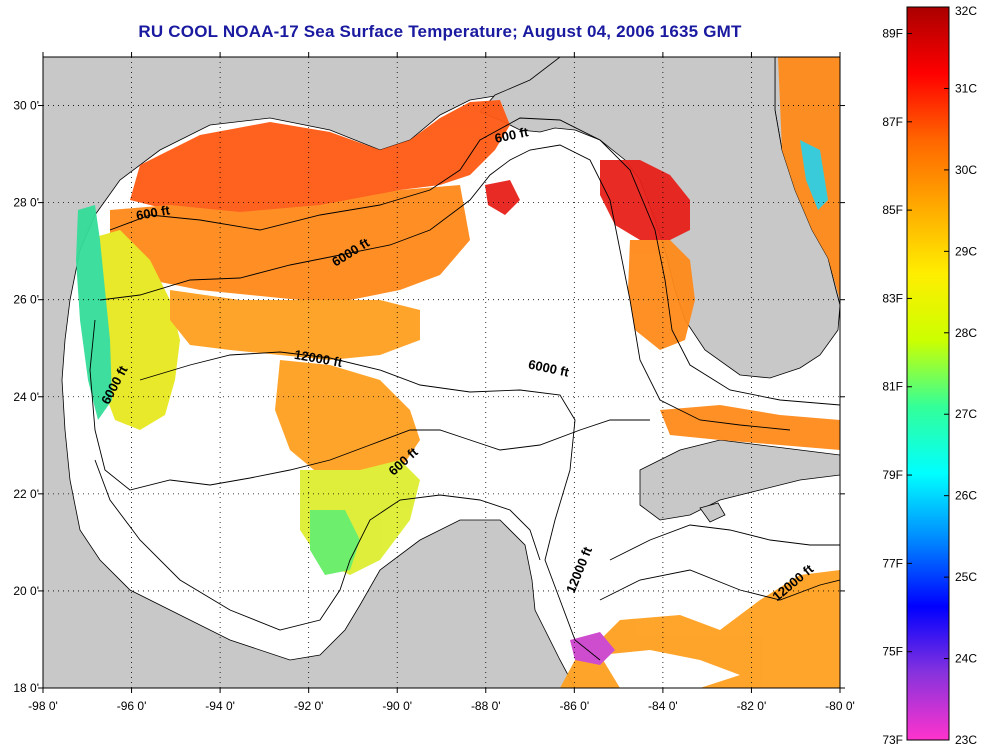 This screenshot has height=754, width=992. I want to click on isle-of-youth-land, so click(712, 512).